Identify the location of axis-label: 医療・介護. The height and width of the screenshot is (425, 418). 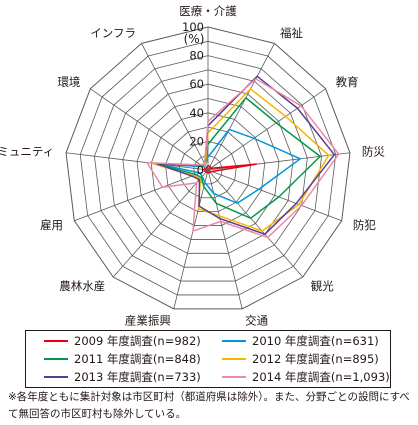
(208, 11).